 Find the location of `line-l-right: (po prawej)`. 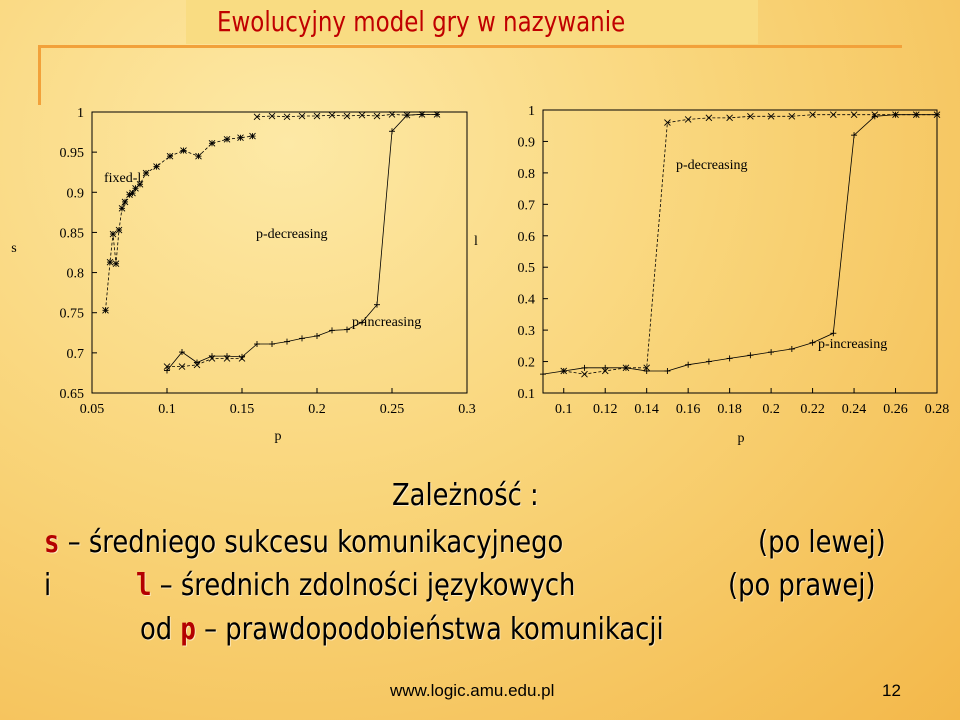

line-l-right: (po prawej) is located at coordinates (802, 585).